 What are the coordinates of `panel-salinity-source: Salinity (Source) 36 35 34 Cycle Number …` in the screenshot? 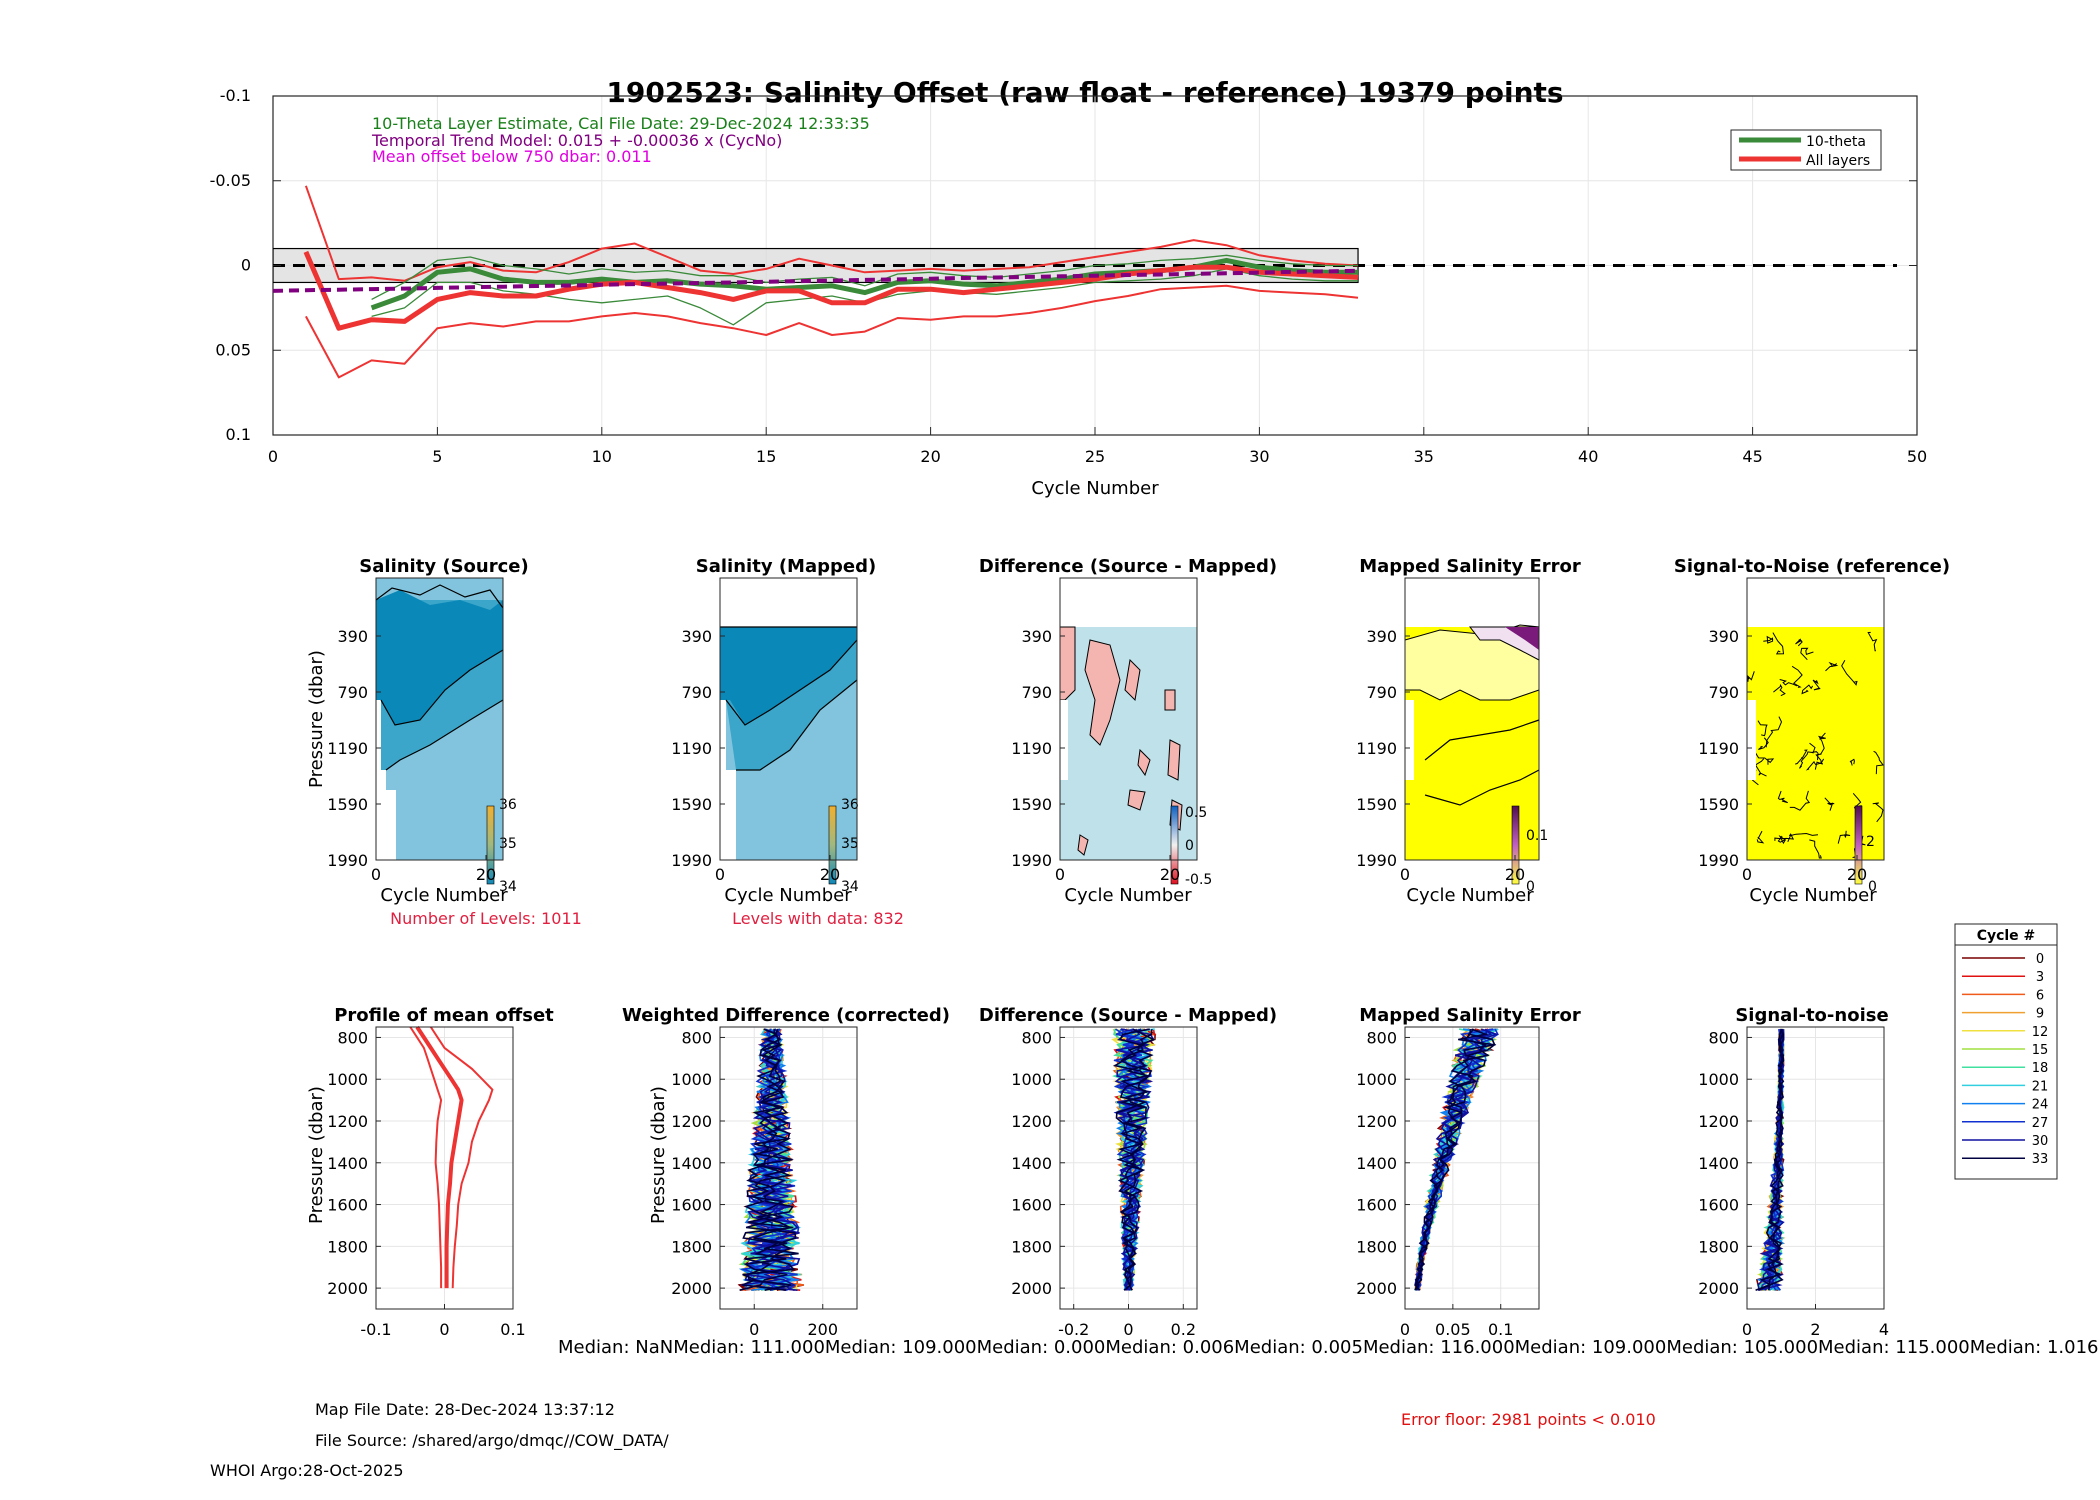 It's located at (444, 742).